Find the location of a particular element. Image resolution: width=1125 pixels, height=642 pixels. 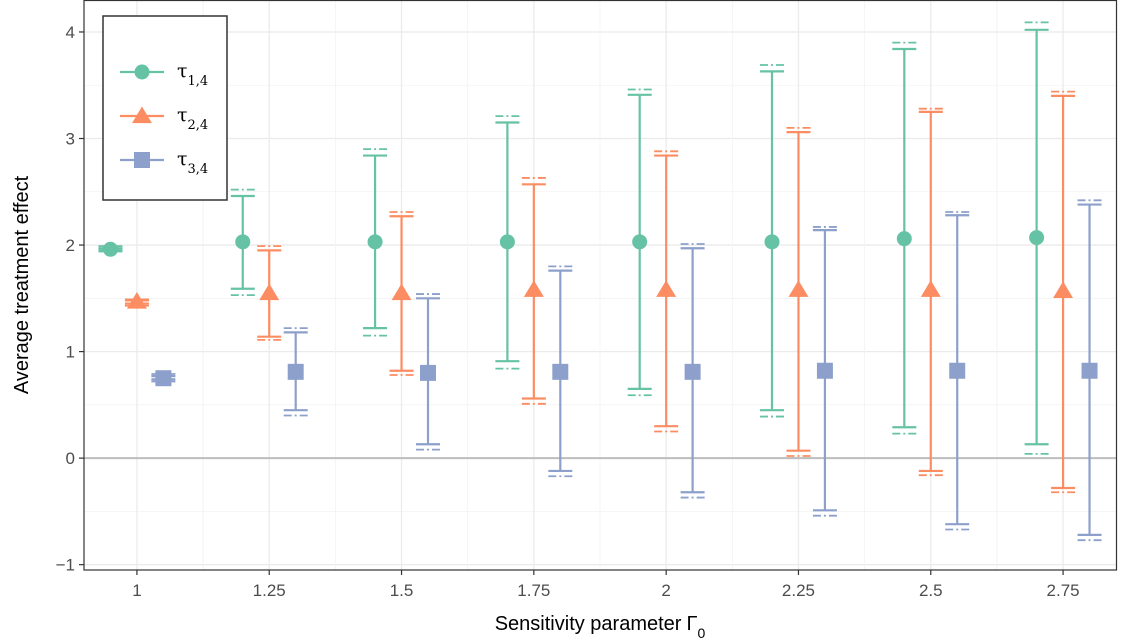

legend-box is located at coordinates (165, 108).